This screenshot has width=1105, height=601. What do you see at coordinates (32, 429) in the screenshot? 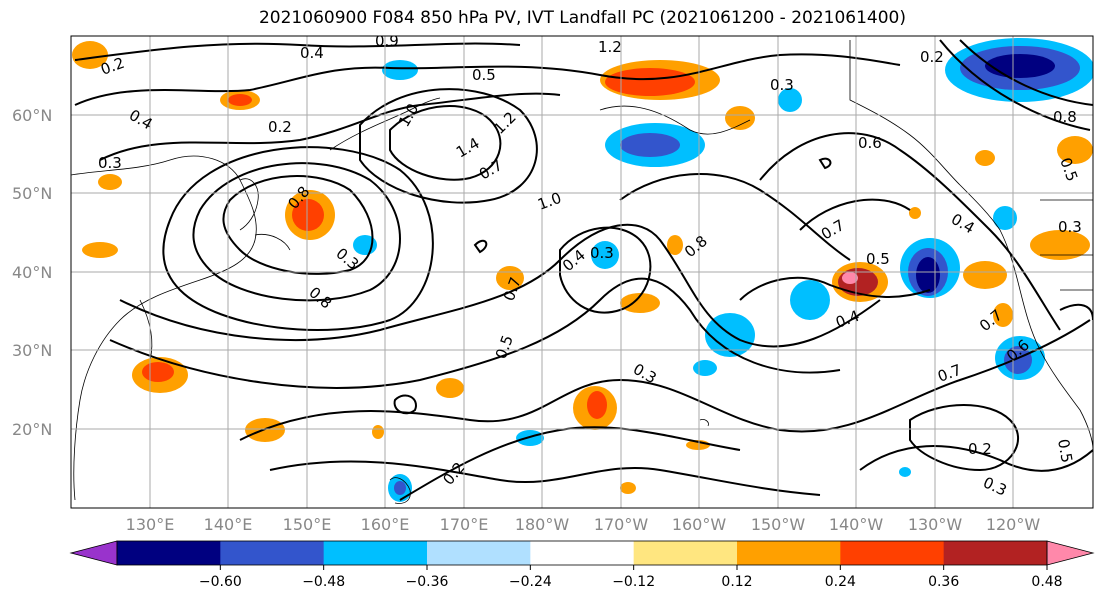
I see `lat-label: 20°N` at bounding box center [32, 429].